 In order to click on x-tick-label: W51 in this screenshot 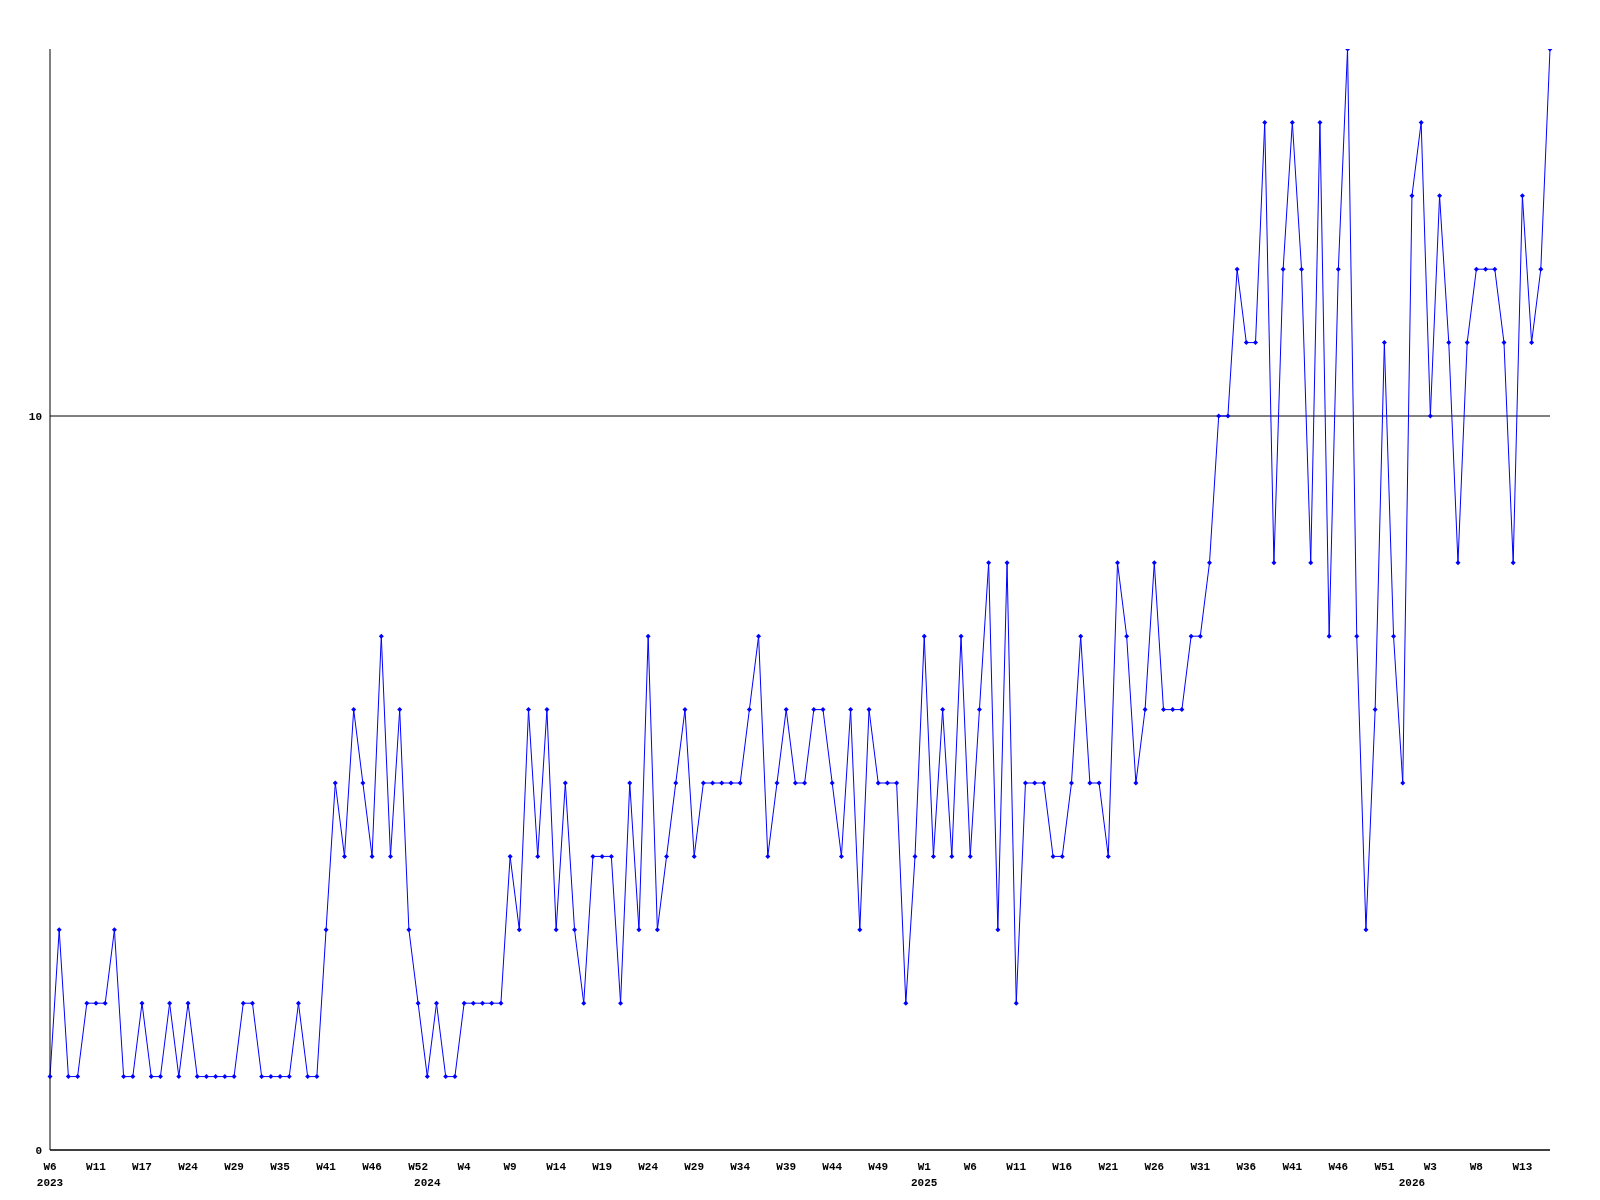, I will do `click(1384, 1167)`.